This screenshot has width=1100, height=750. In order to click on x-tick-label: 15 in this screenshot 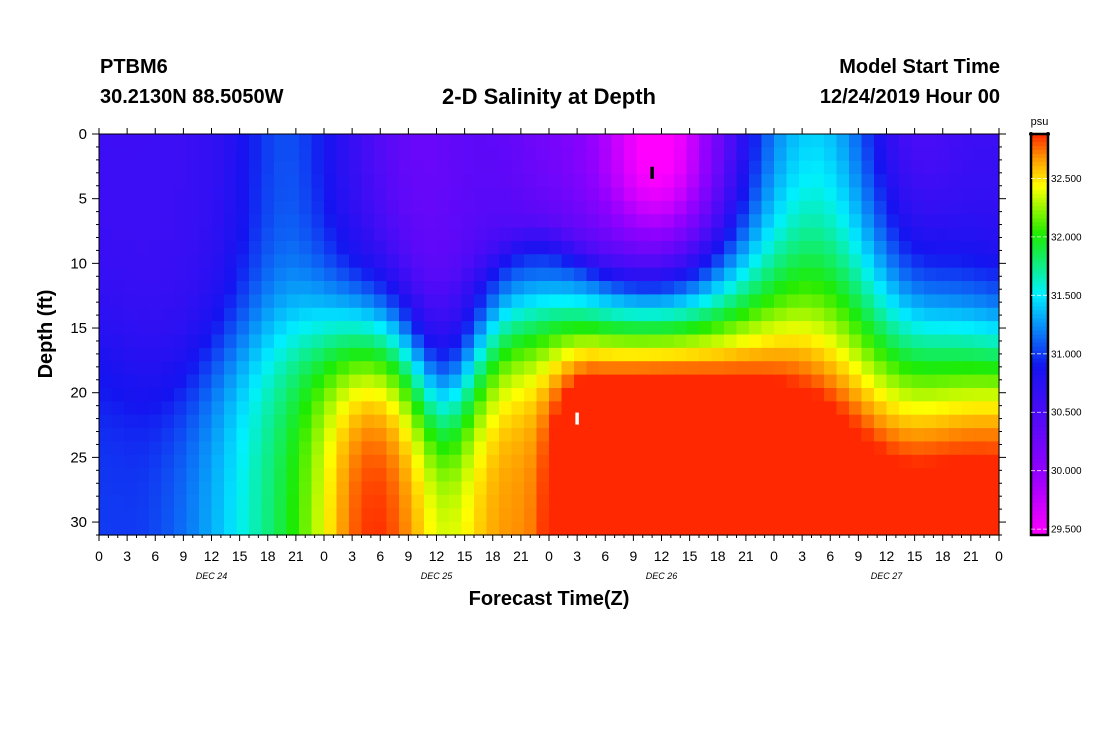, I will do `click(465, 556)`.